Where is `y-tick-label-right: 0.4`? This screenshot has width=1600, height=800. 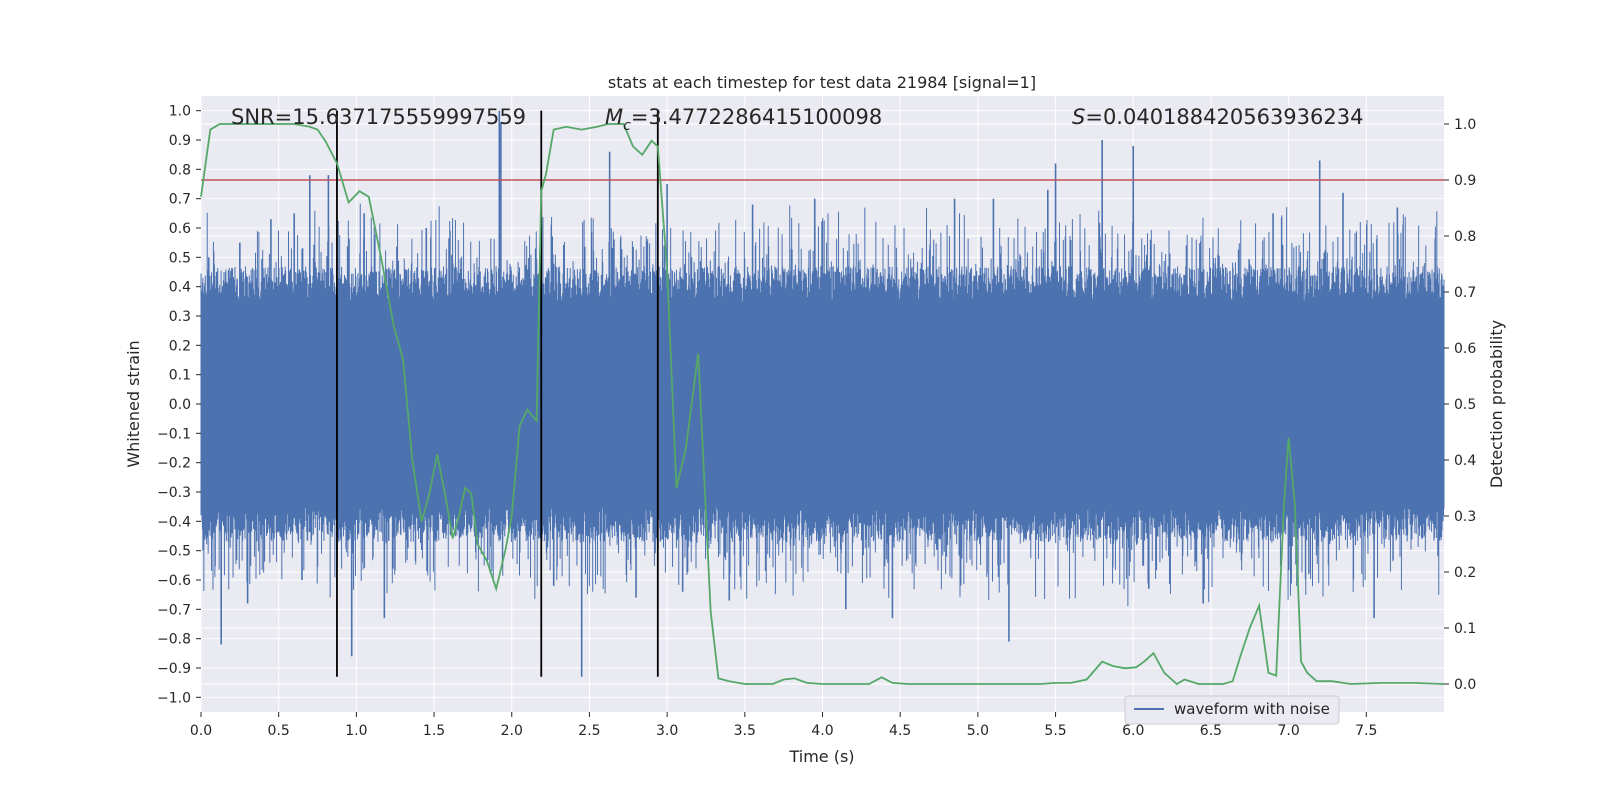 y-tick-label-right: 0.4 is located at coordinates (1465, 461).